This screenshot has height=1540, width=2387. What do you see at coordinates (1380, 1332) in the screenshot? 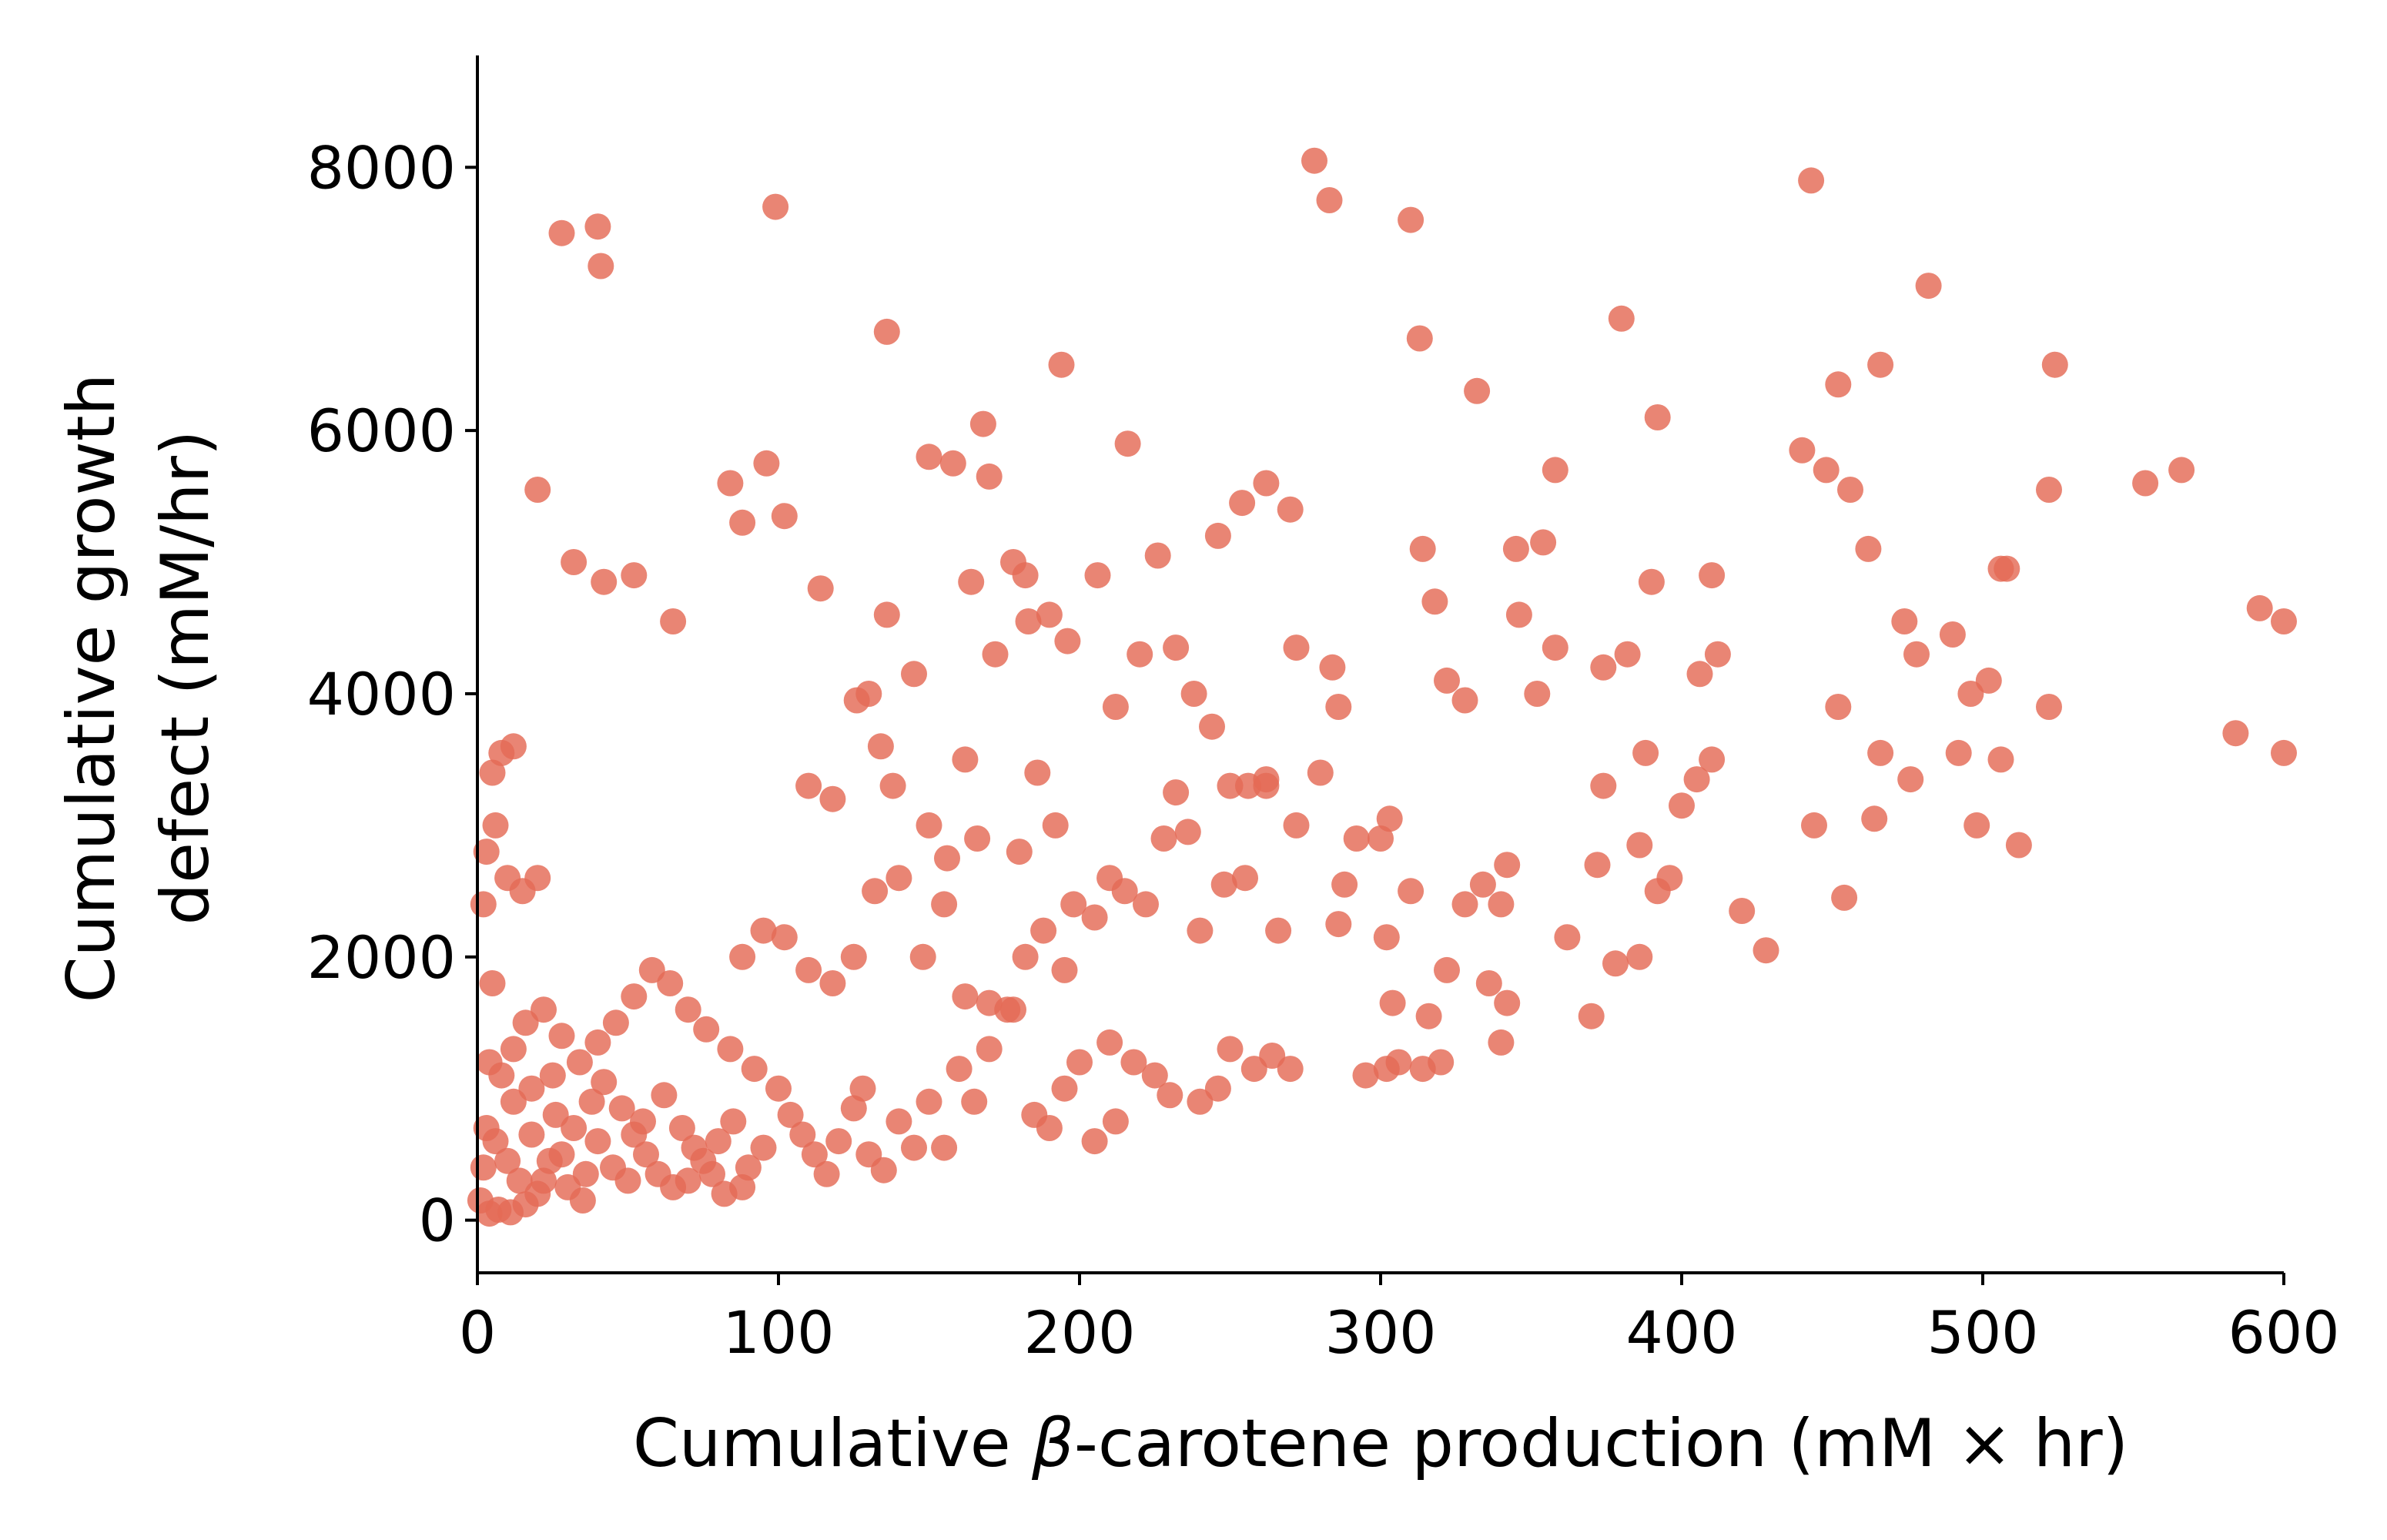
I see `x-tick-label: 300` at bounding box center [1380, 1332].